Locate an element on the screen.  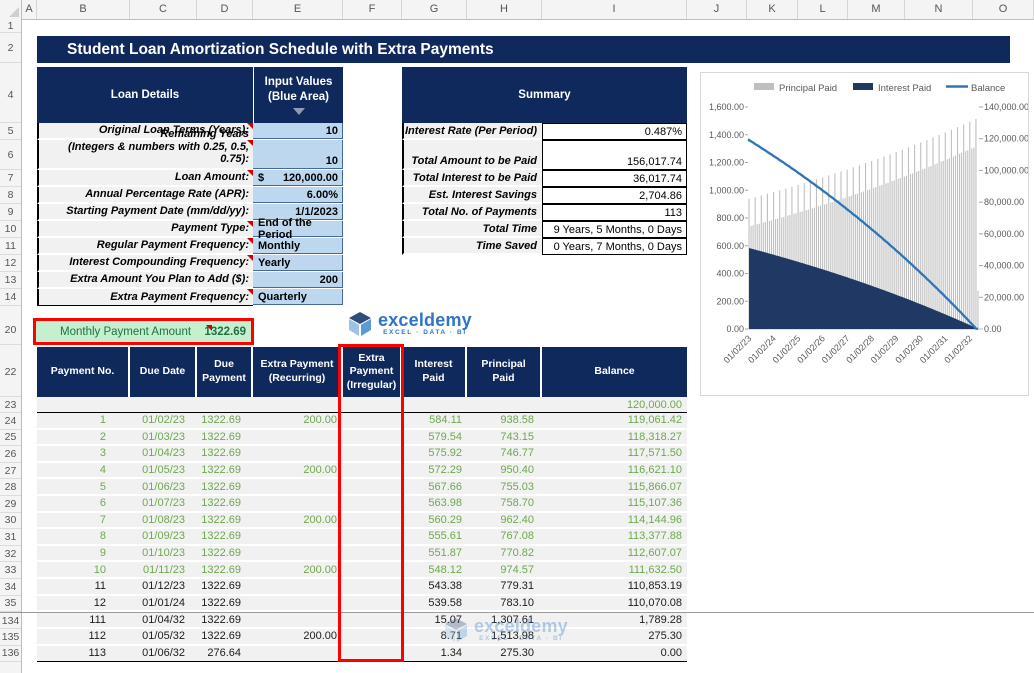
cell-due-date: 01/04/23 is located at coordinates (163, 454).